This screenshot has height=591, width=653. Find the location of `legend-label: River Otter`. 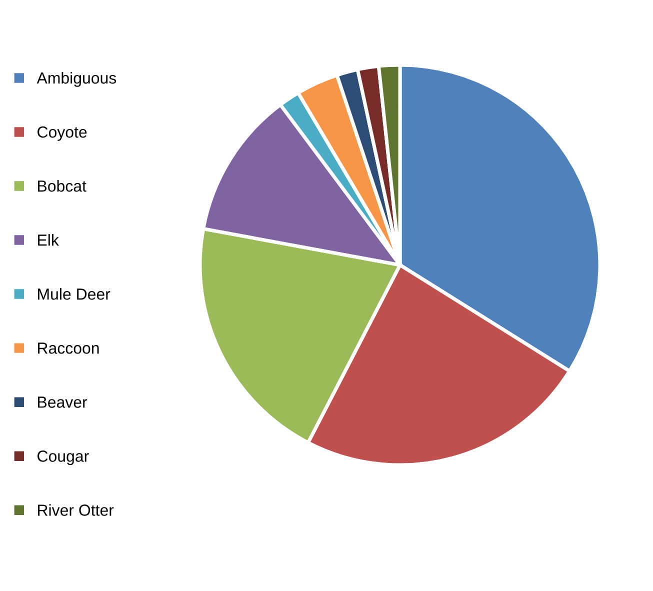

legend-label: River Otter is located at coordinates (76, 510).